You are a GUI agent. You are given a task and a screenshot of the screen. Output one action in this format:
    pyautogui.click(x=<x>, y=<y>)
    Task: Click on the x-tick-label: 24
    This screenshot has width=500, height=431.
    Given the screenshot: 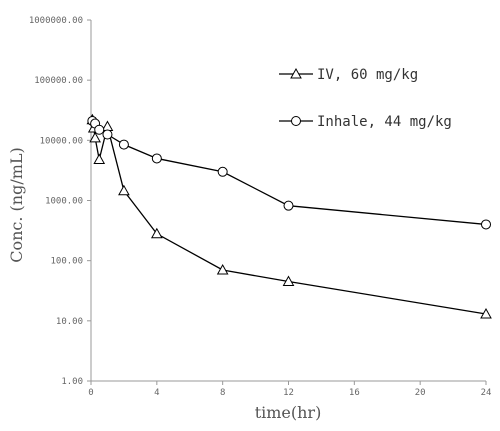 What is the action you would take?
    pyautogui.click(x=486, y=393)
    